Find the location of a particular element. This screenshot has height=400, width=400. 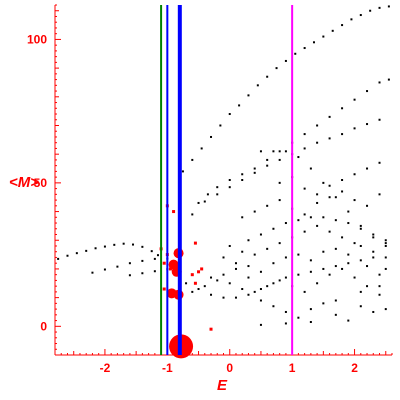

large-data-point is located at coordinates (171, 293).